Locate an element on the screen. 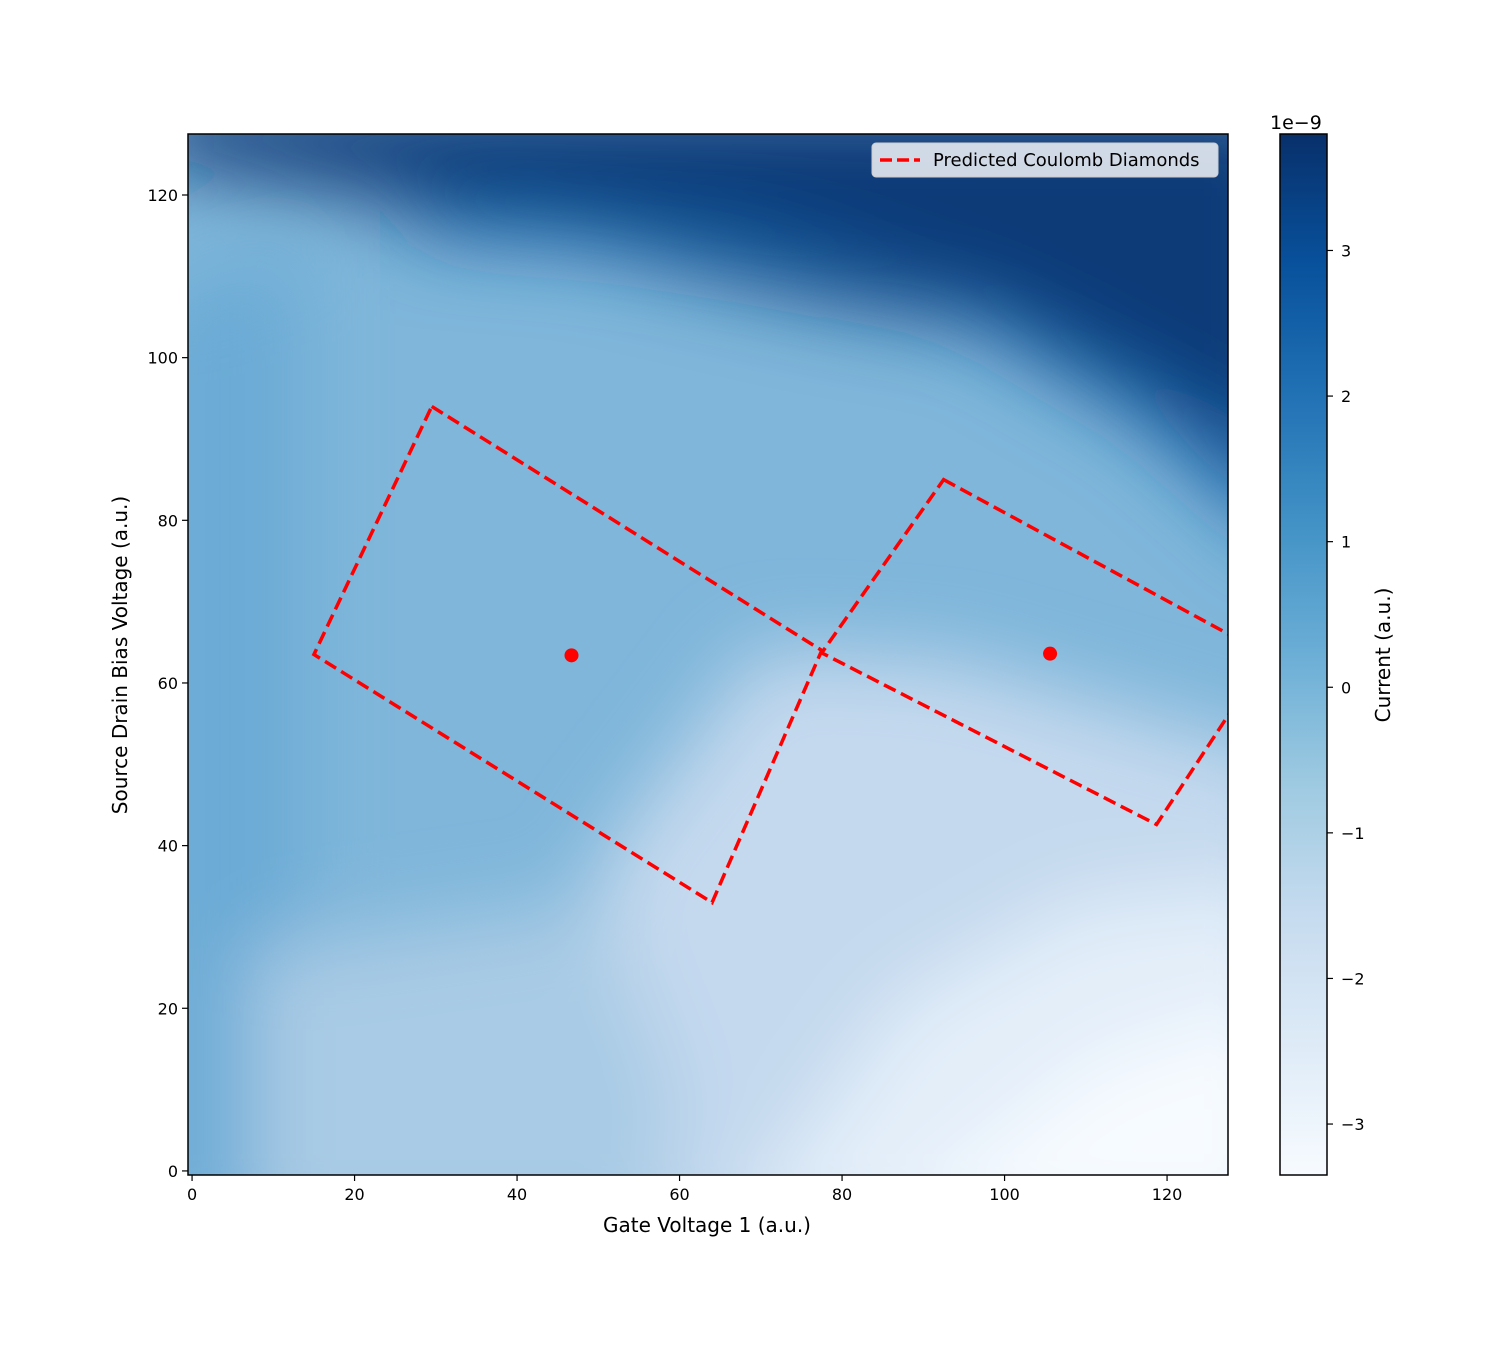 This screenshot has height=1353, width=1507. colorbar-tick-label: 1 is located at coordinates (1346, 542).